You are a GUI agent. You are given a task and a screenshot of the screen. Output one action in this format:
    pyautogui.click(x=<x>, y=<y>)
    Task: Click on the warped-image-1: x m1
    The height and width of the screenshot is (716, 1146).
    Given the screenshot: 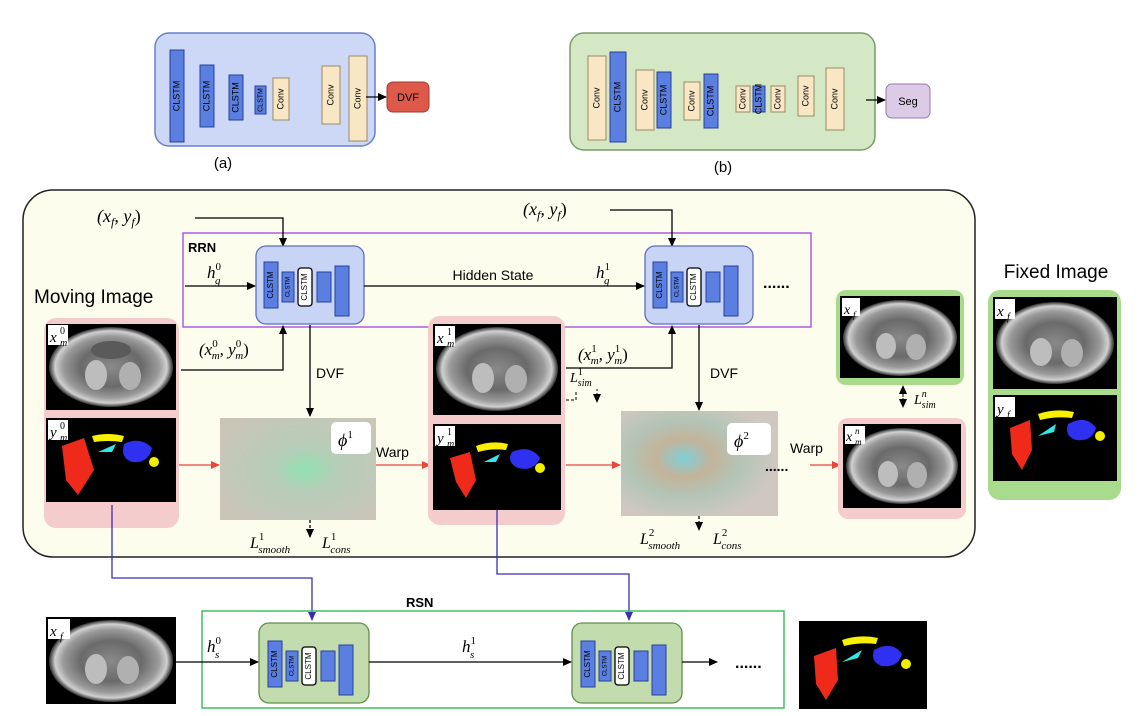 What is the action you would take?
    pyautogui.click(x=497, y=369)
    